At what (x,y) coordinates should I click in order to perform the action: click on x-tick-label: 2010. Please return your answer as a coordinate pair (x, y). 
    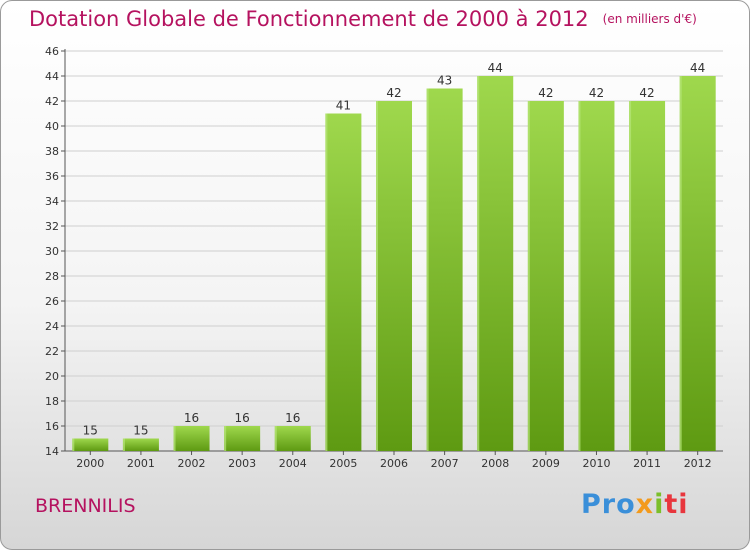
    Looking at the image, I should click on (596, 463).